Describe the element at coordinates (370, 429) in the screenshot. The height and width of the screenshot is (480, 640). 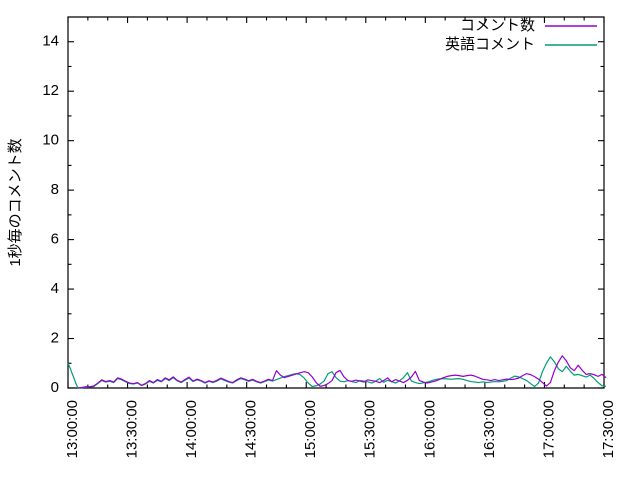
I see `x-tick-label: 15:30:00` at that location.